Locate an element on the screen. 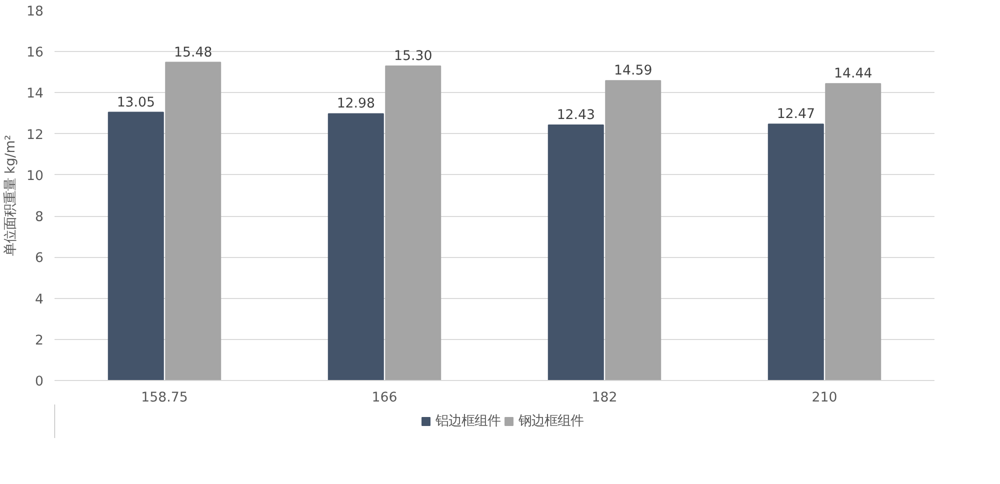  y-tick-label: 16 is located at coordinates (35, 53).